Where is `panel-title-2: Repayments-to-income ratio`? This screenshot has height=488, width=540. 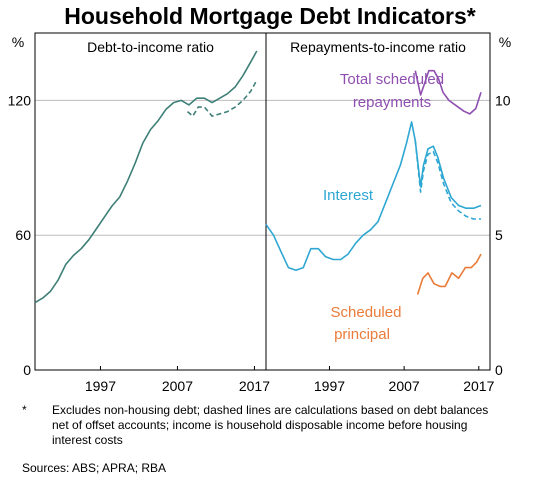
panel-title-2: Repayments-to-income ratio is located at coordinates (378, 47).